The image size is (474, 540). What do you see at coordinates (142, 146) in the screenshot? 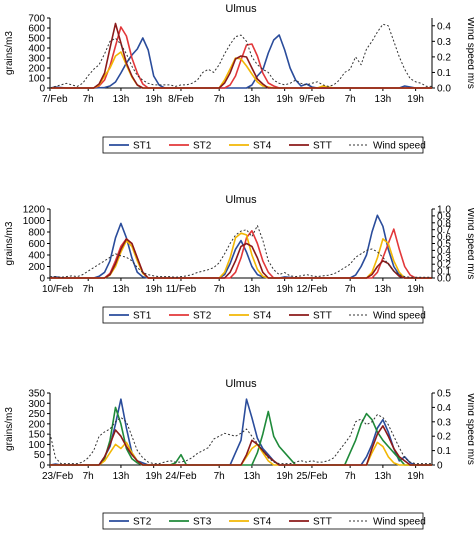
I see `legend-label: ST1` at bounding box center [142, 146].